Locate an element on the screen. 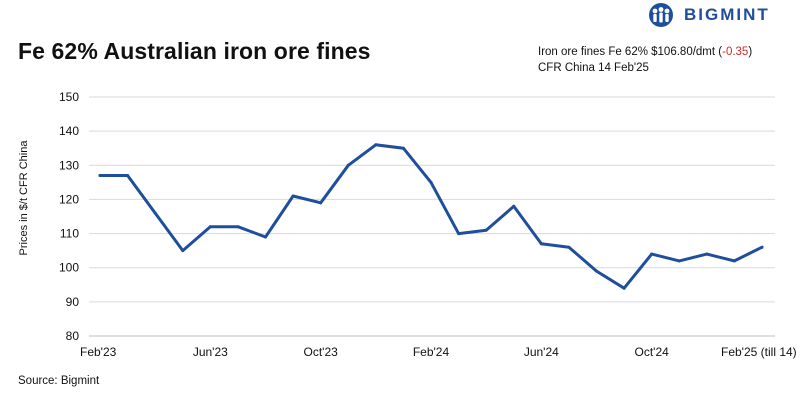  price-change: -0.35 is located at coordinates (735, 52).